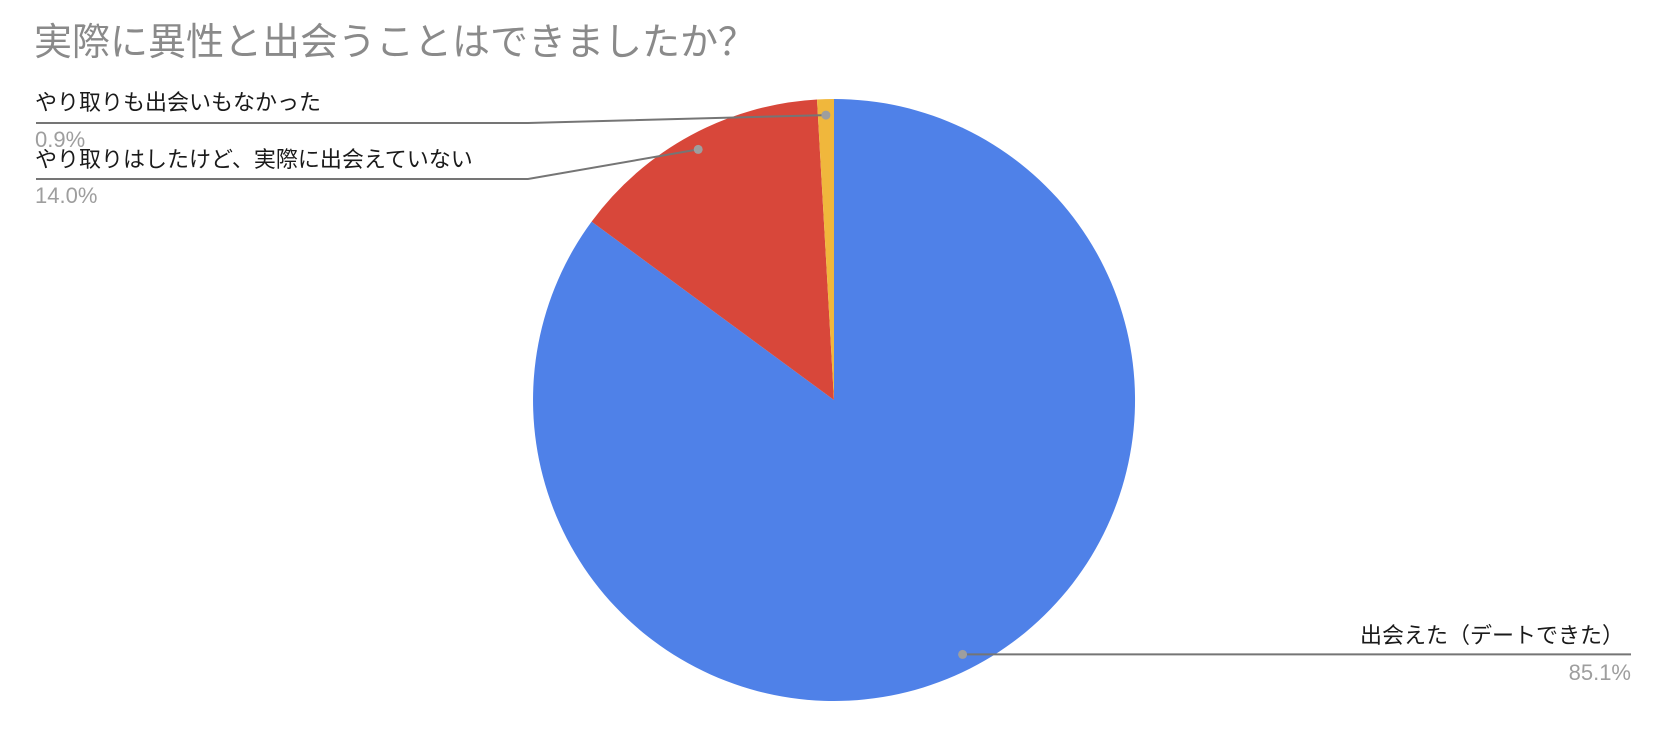 The image size is (1668, 740). I want to click on callout-label-no-contact: やり取りも出会いもなかった, so click(178, 102).